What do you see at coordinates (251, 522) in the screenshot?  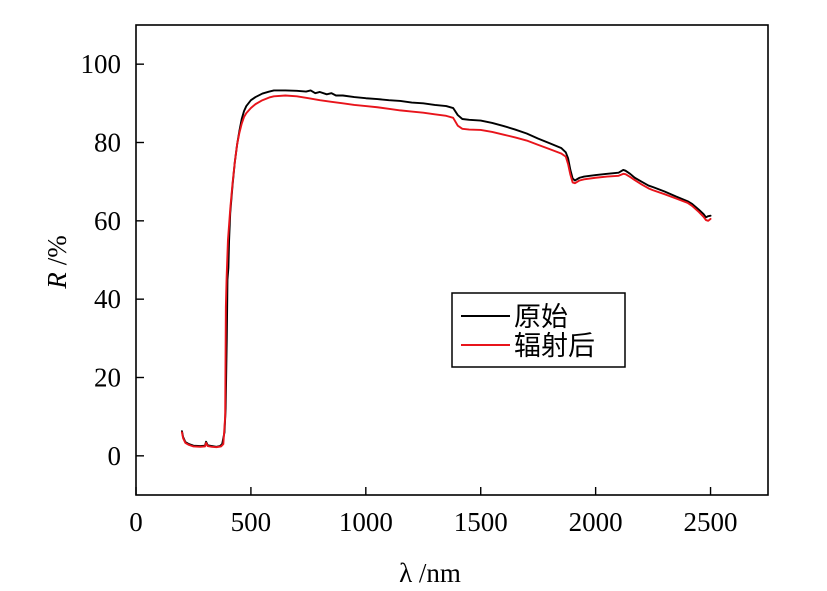 I see `x-tick-label: 500` at bounding box center [251, 522].